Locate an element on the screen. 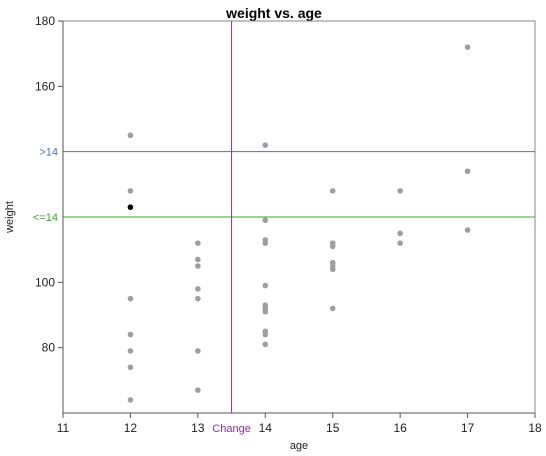 The height and width of the screenshot is (456, 546). x-tick-label: 17 is located at coordinates (468, 428).